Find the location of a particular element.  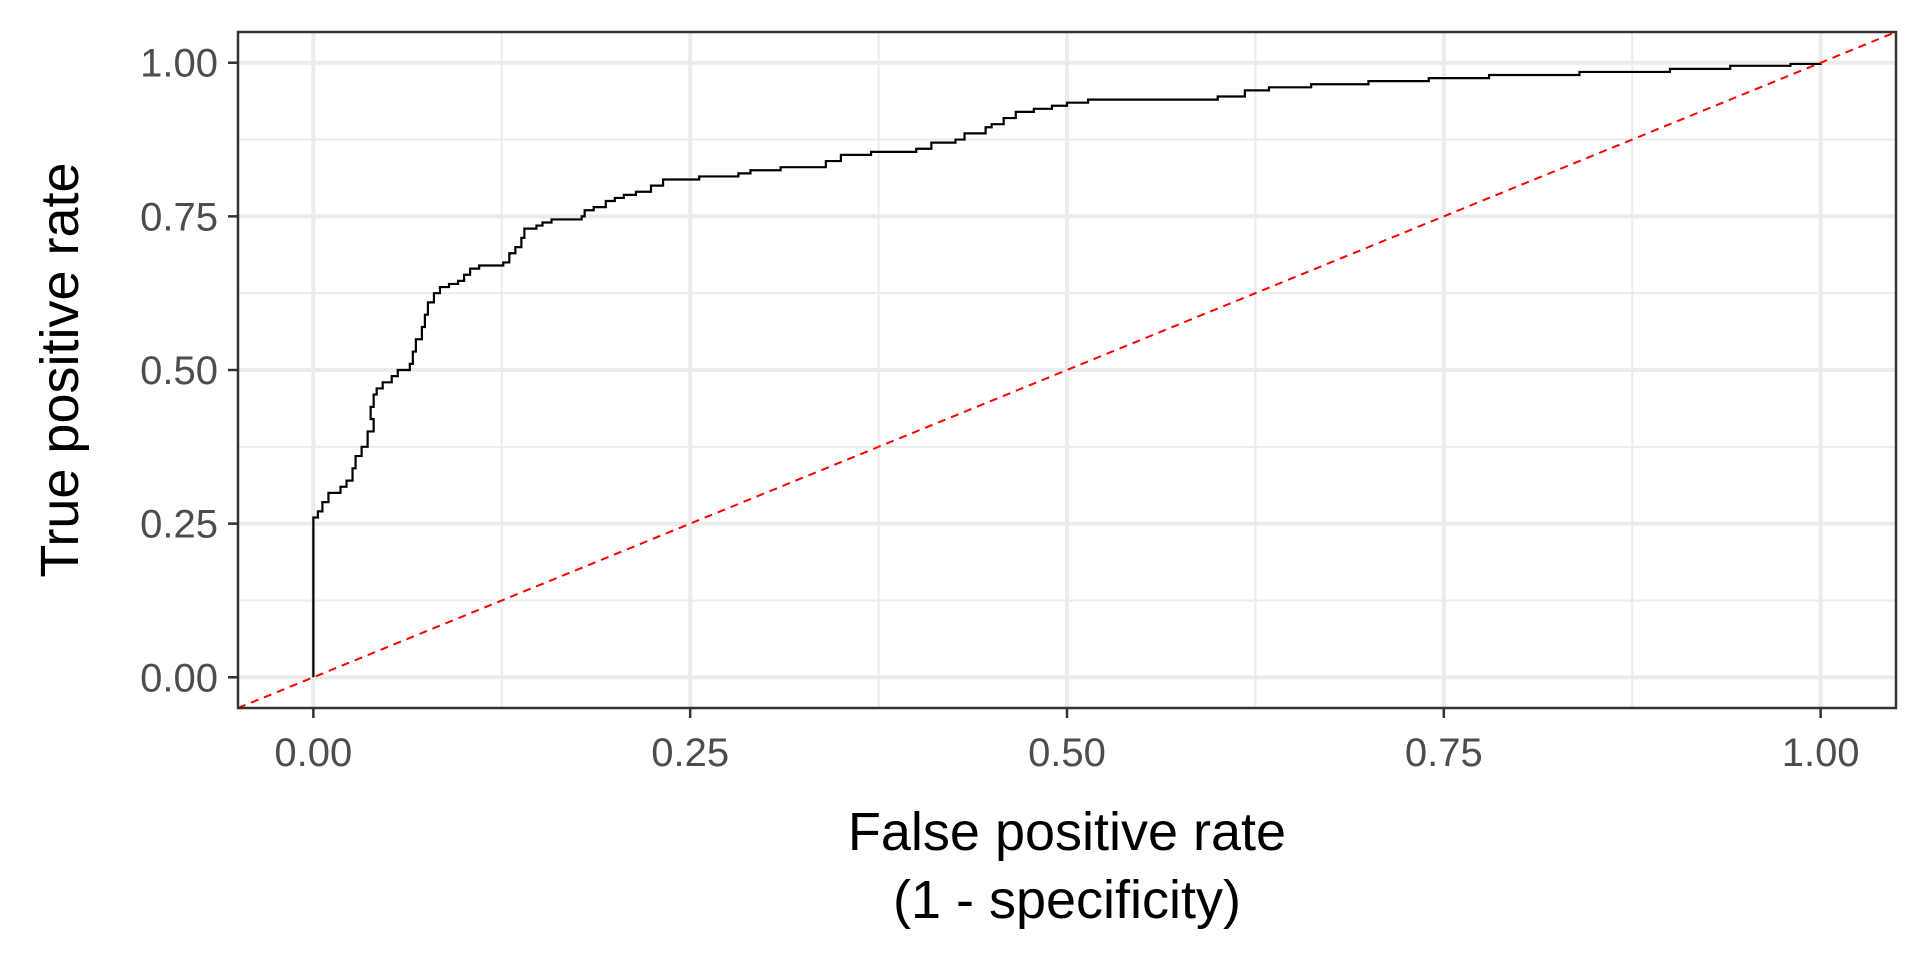

y-tick-label: 0.75 is located at coordinates (179, 217).